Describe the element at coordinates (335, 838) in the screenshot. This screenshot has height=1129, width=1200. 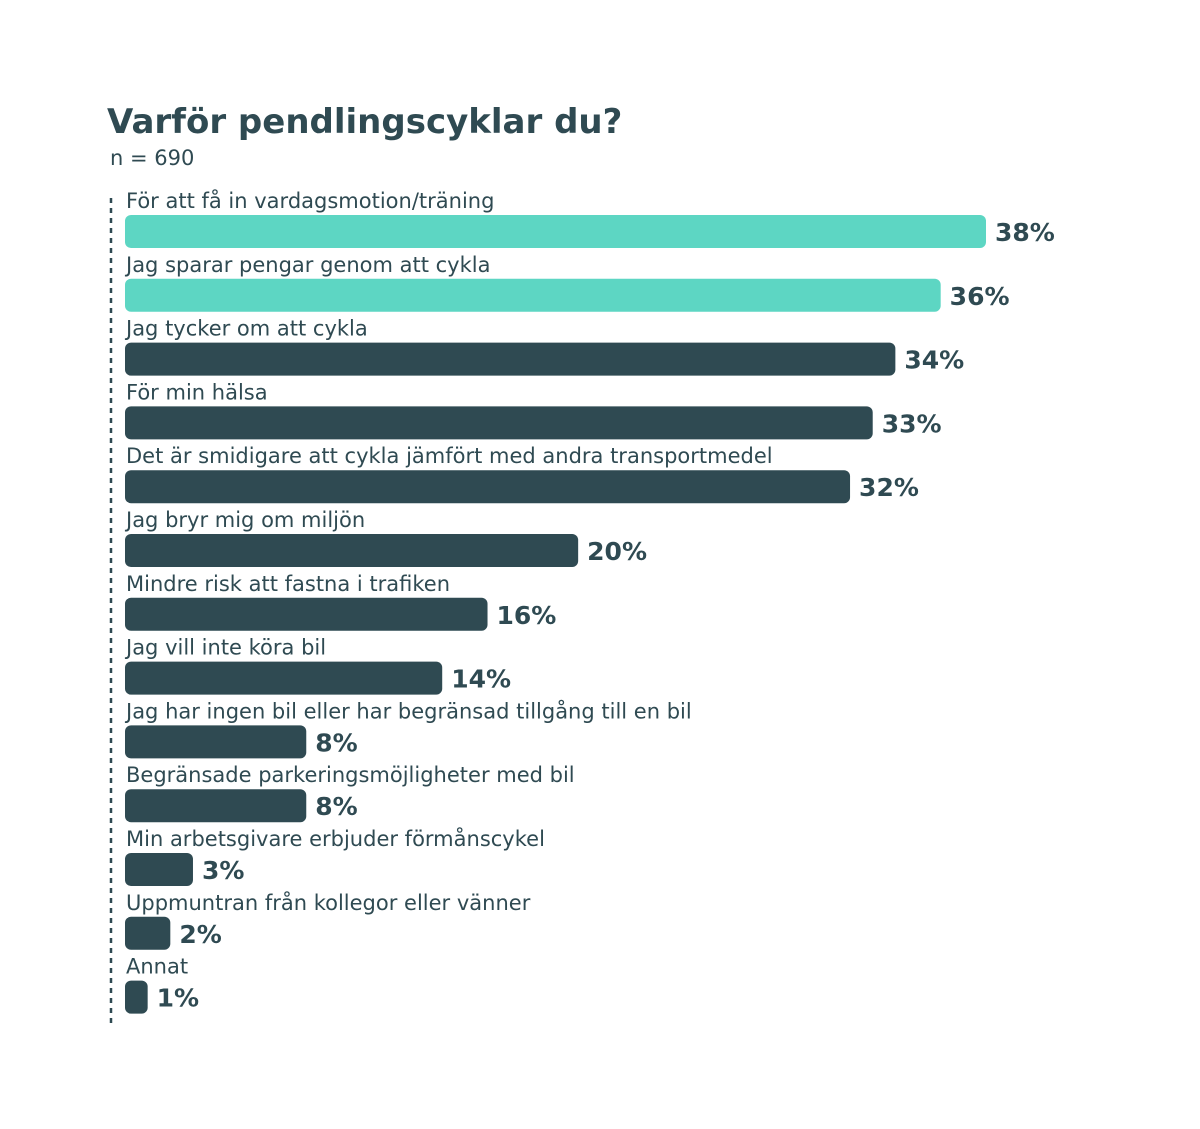
I see `category-label: Min arbetsgivare erbjuder förmånscykel` at that location.